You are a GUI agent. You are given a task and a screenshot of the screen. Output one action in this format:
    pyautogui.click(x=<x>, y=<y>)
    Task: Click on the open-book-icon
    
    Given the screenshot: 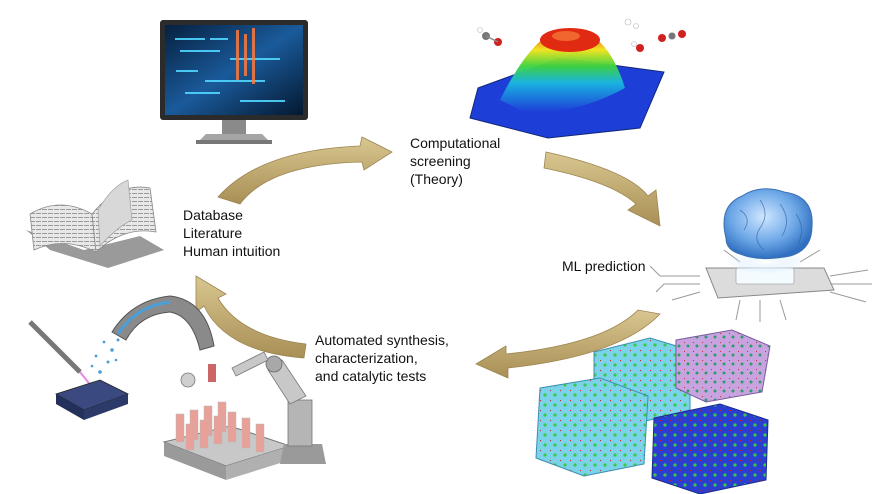 What is the action you would take?
    pyautogui.click(x=95, y=223)
    